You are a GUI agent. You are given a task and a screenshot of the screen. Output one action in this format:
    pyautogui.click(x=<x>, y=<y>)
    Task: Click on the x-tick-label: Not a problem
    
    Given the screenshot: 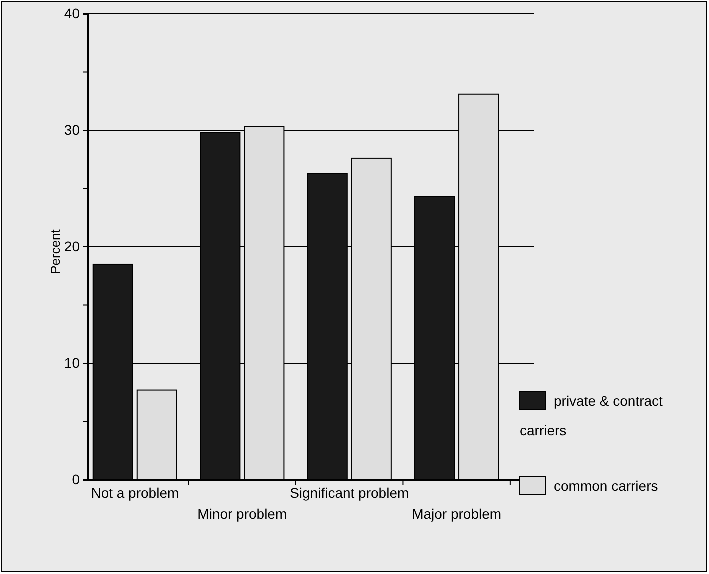 What is the action you would take?
    pyautogui.click(x=135, y=492)
    